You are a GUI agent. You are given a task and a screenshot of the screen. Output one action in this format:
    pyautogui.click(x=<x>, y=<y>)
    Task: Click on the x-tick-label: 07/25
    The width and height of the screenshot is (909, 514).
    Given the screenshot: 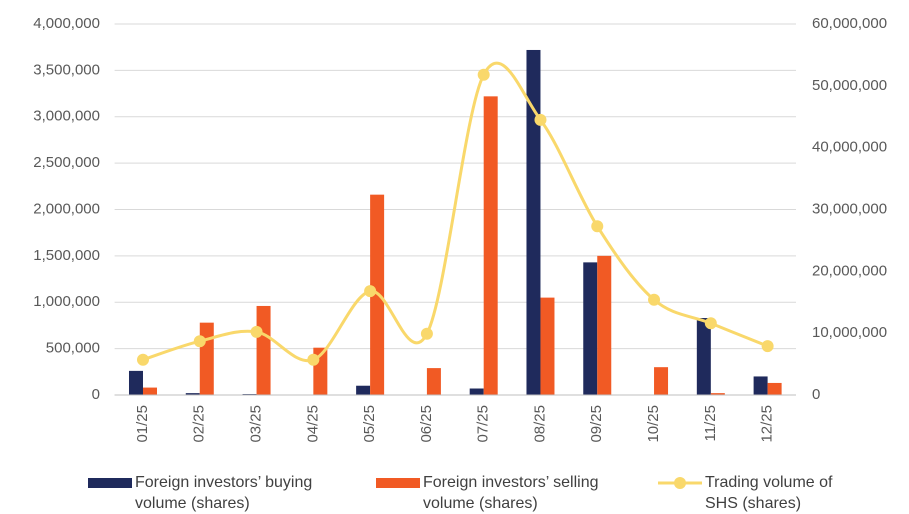 What is the action you would take?
    pyautogui.click(x=483, y=424)
    